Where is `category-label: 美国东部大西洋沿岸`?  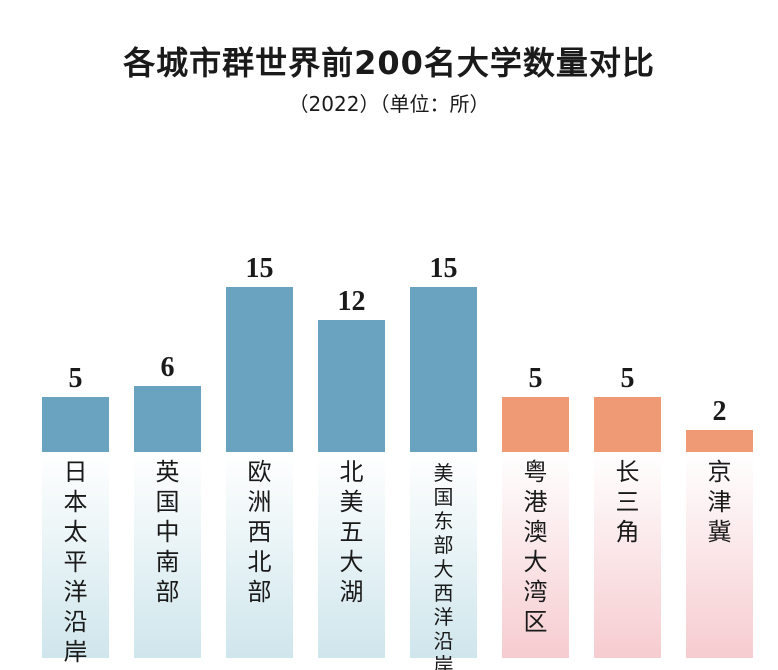
category-label: 美国东部大西洋沿岸 is located at coordinates (444, 565).